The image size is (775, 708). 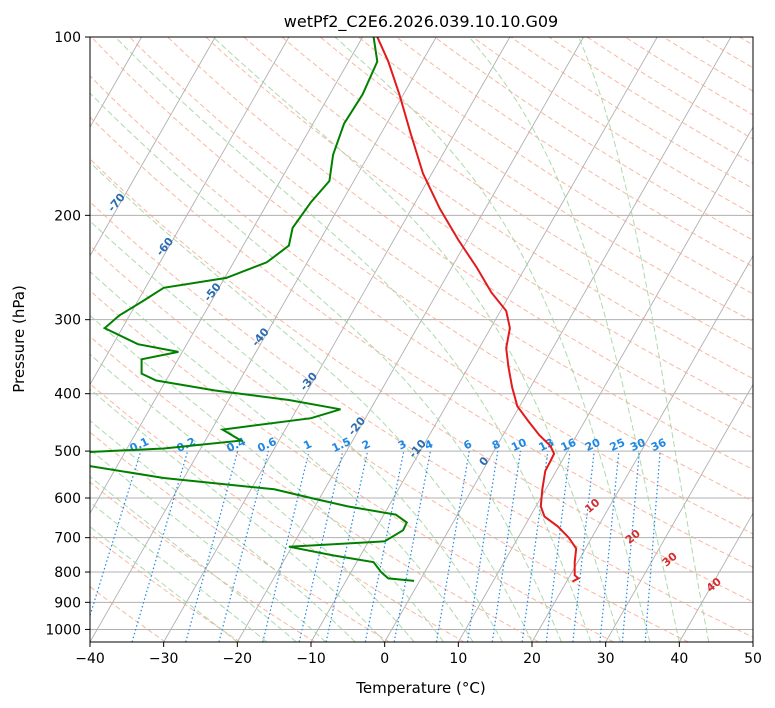 I want to click on mixing-ratio-label: 20, so click(x=593, y=445).